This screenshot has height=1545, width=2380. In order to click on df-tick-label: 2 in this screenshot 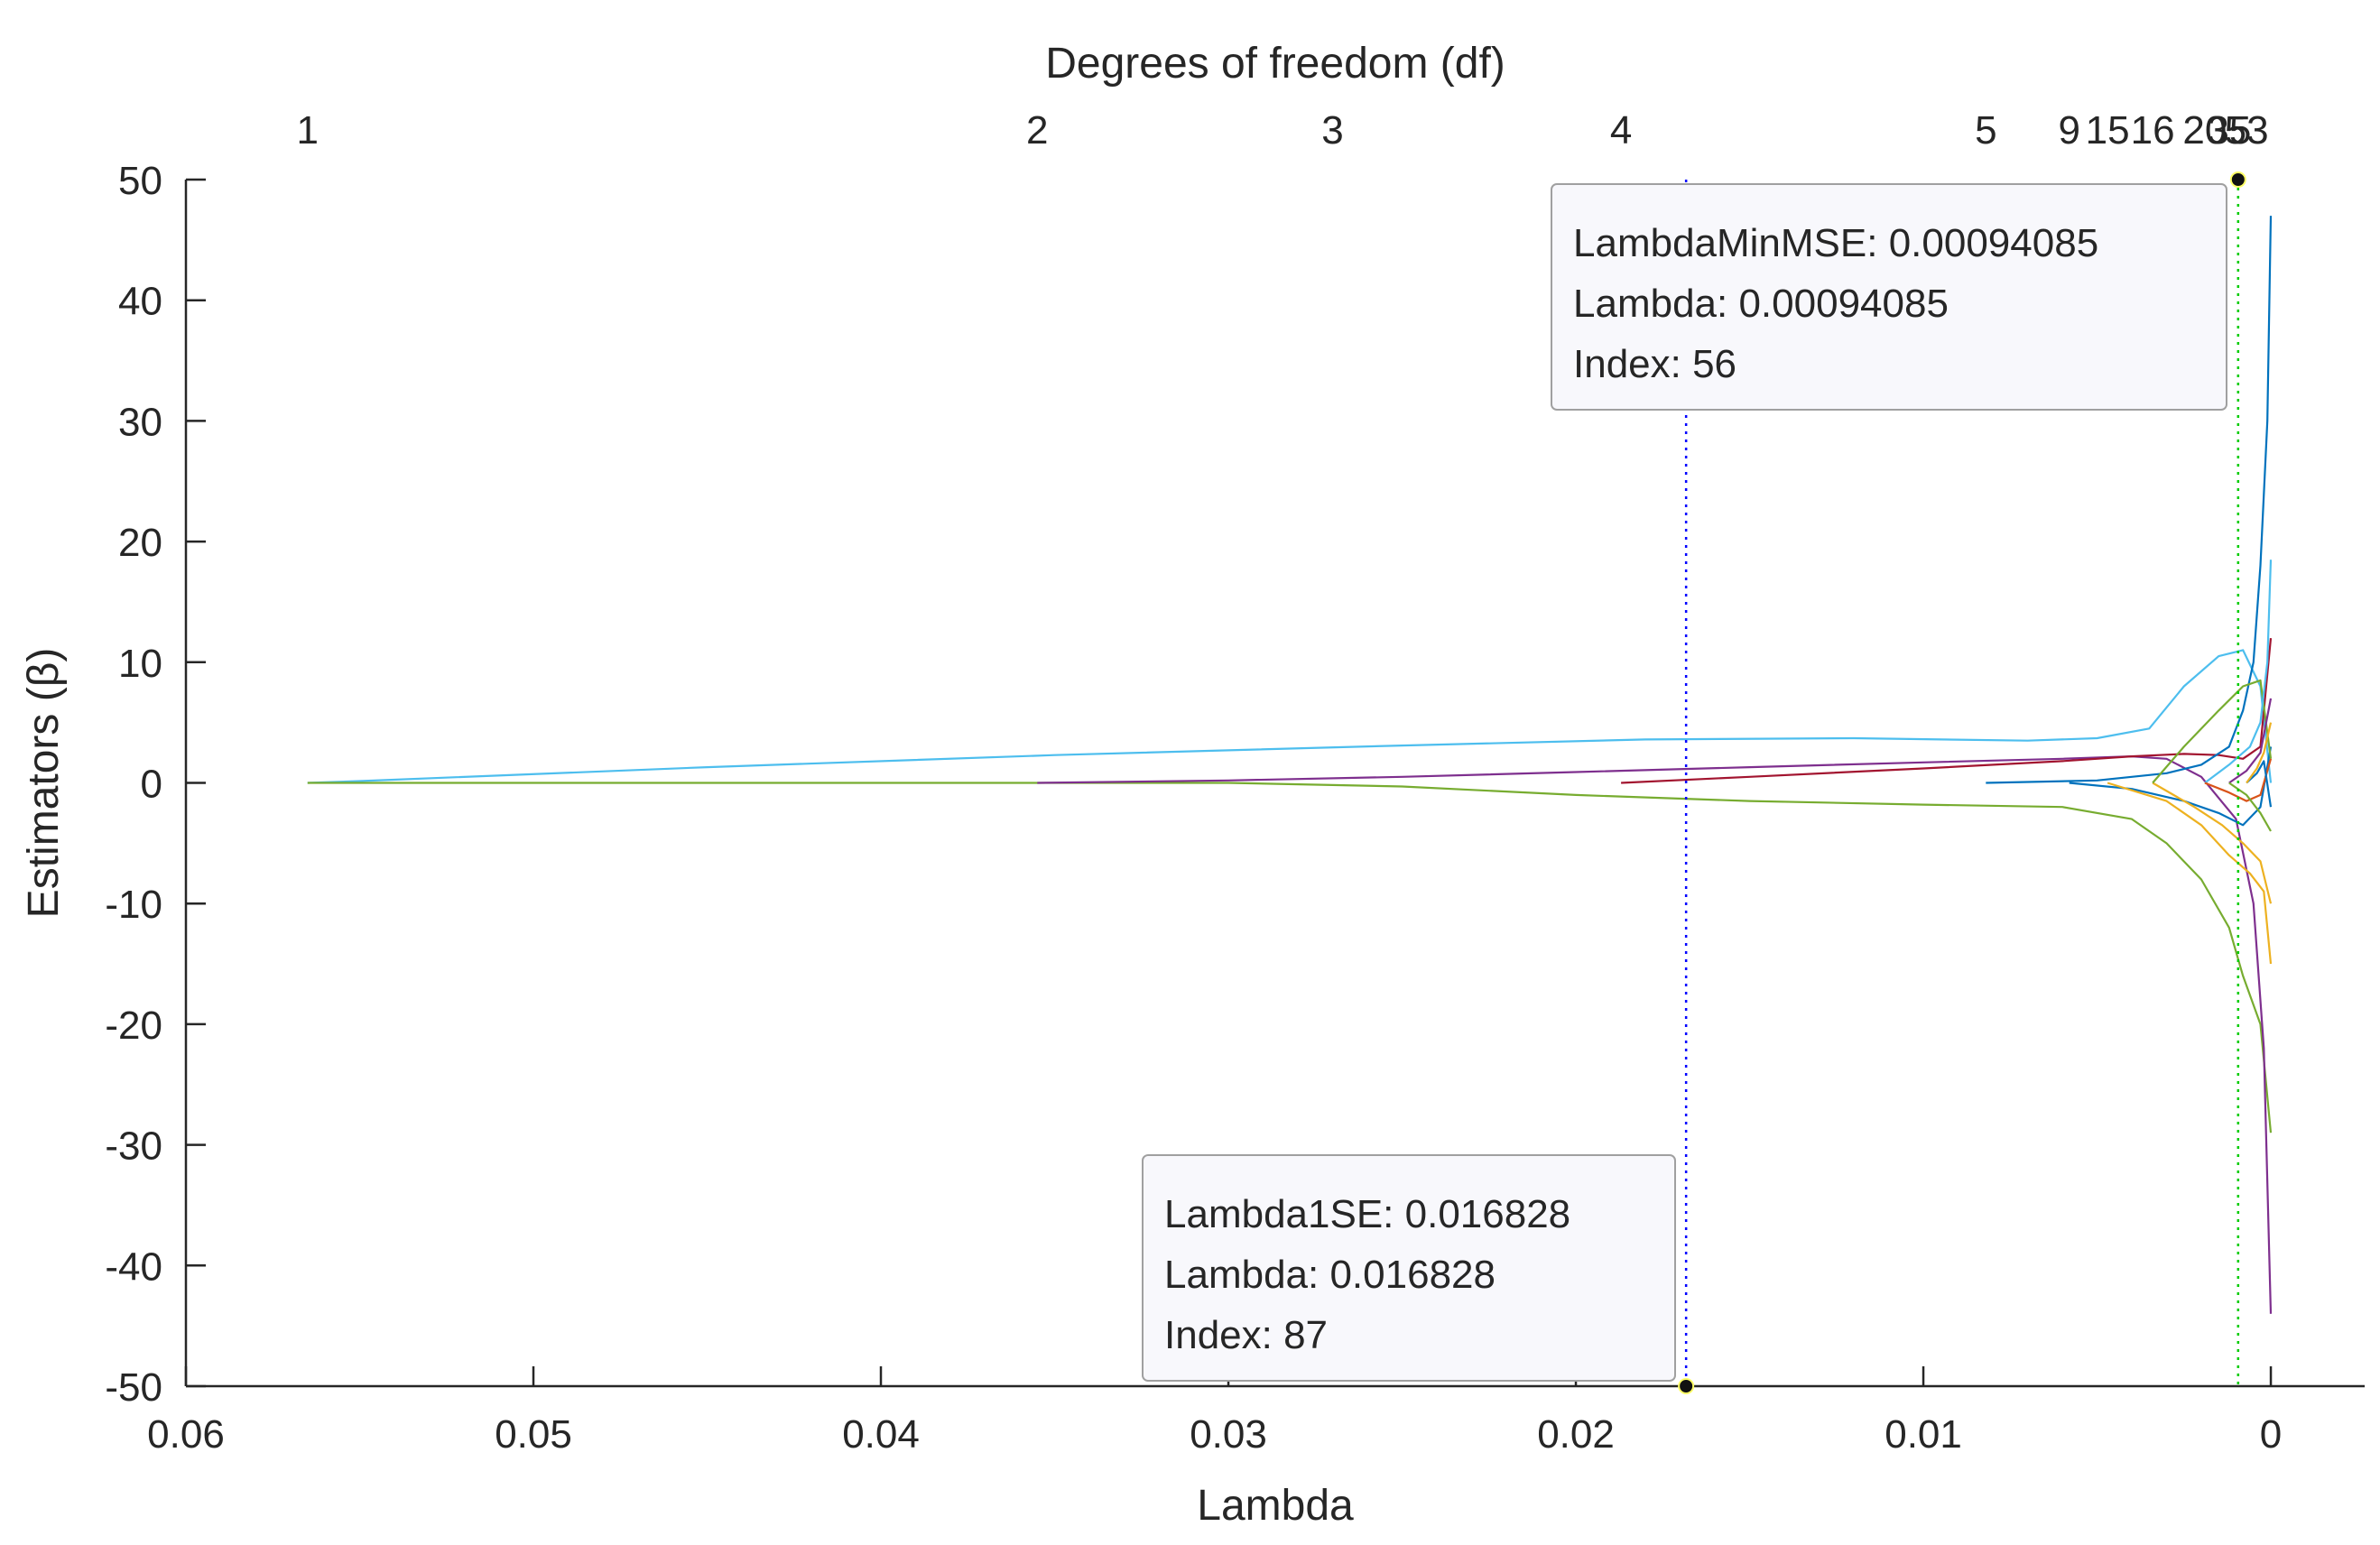, I will do `click(1037, 130)`.